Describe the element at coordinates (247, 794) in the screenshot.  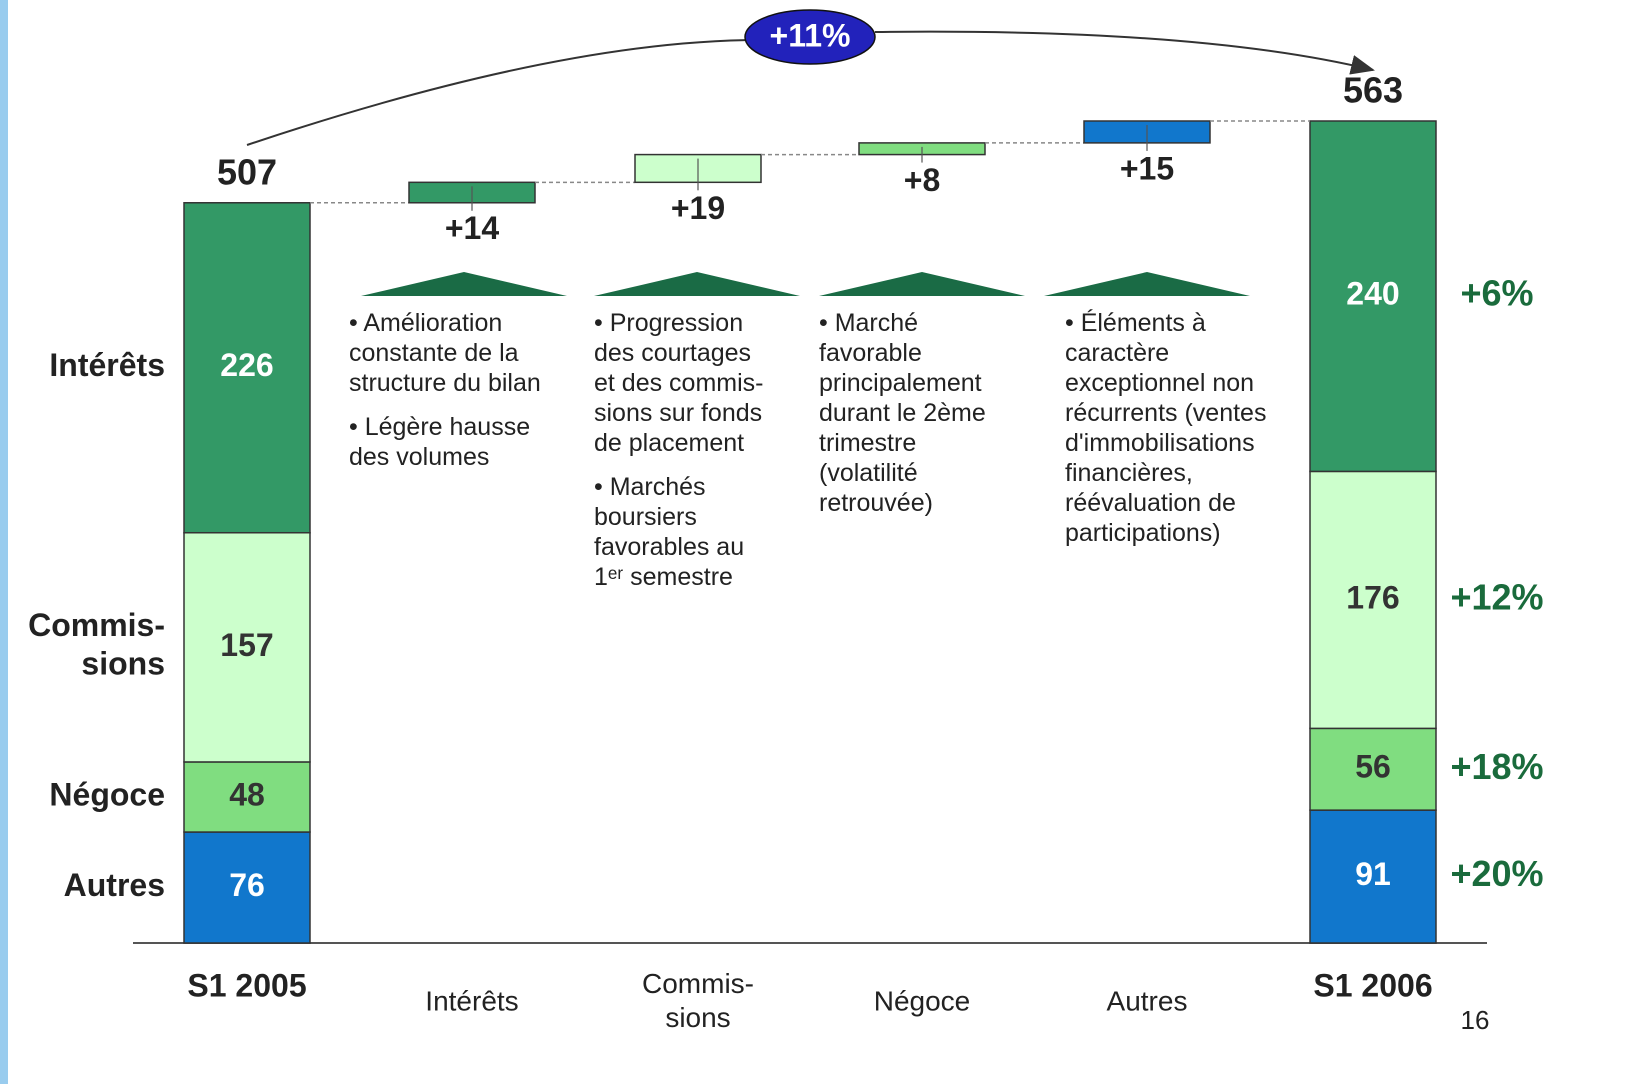
I see `segment-label: 48` at that location.